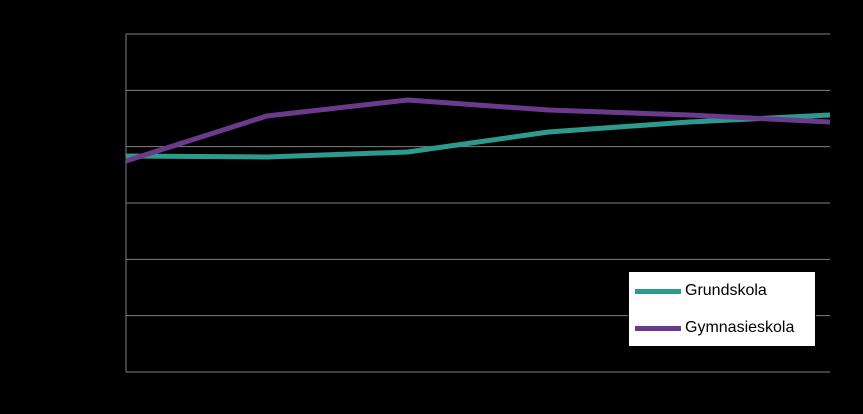  What do you see at coordinates (658, 291) in the screenshot?
I see `legend-swatch-grundskola` at bounding box center [658, 291].